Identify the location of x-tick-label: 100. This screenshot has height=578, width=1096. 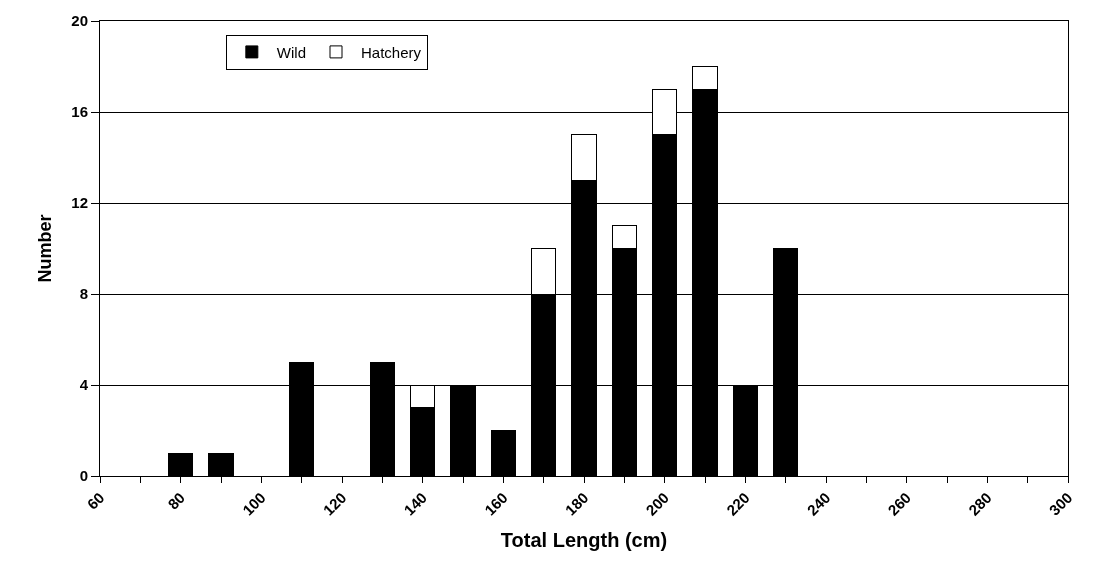
(254, 503).